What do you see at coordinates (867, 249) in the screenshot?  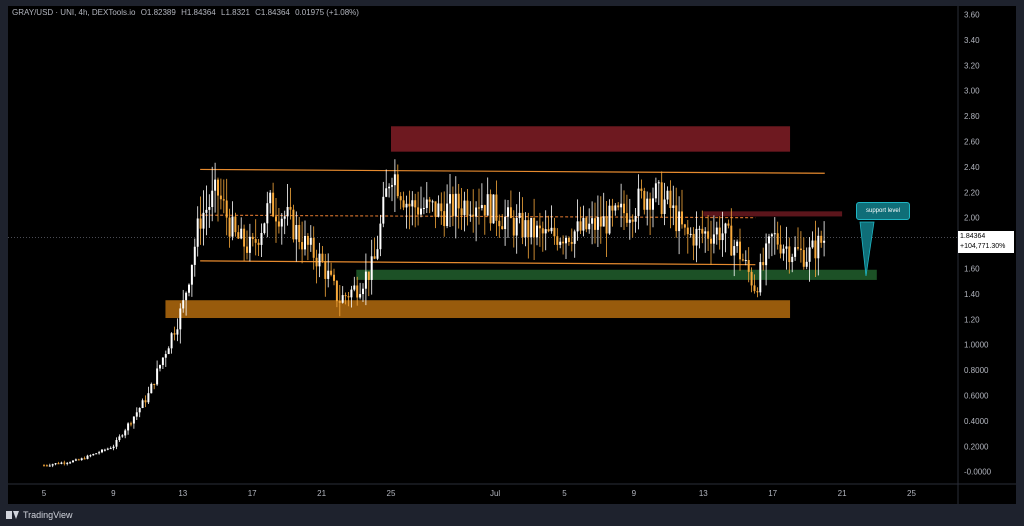 I see `callout-pointer` at bounding box center [867, 249].